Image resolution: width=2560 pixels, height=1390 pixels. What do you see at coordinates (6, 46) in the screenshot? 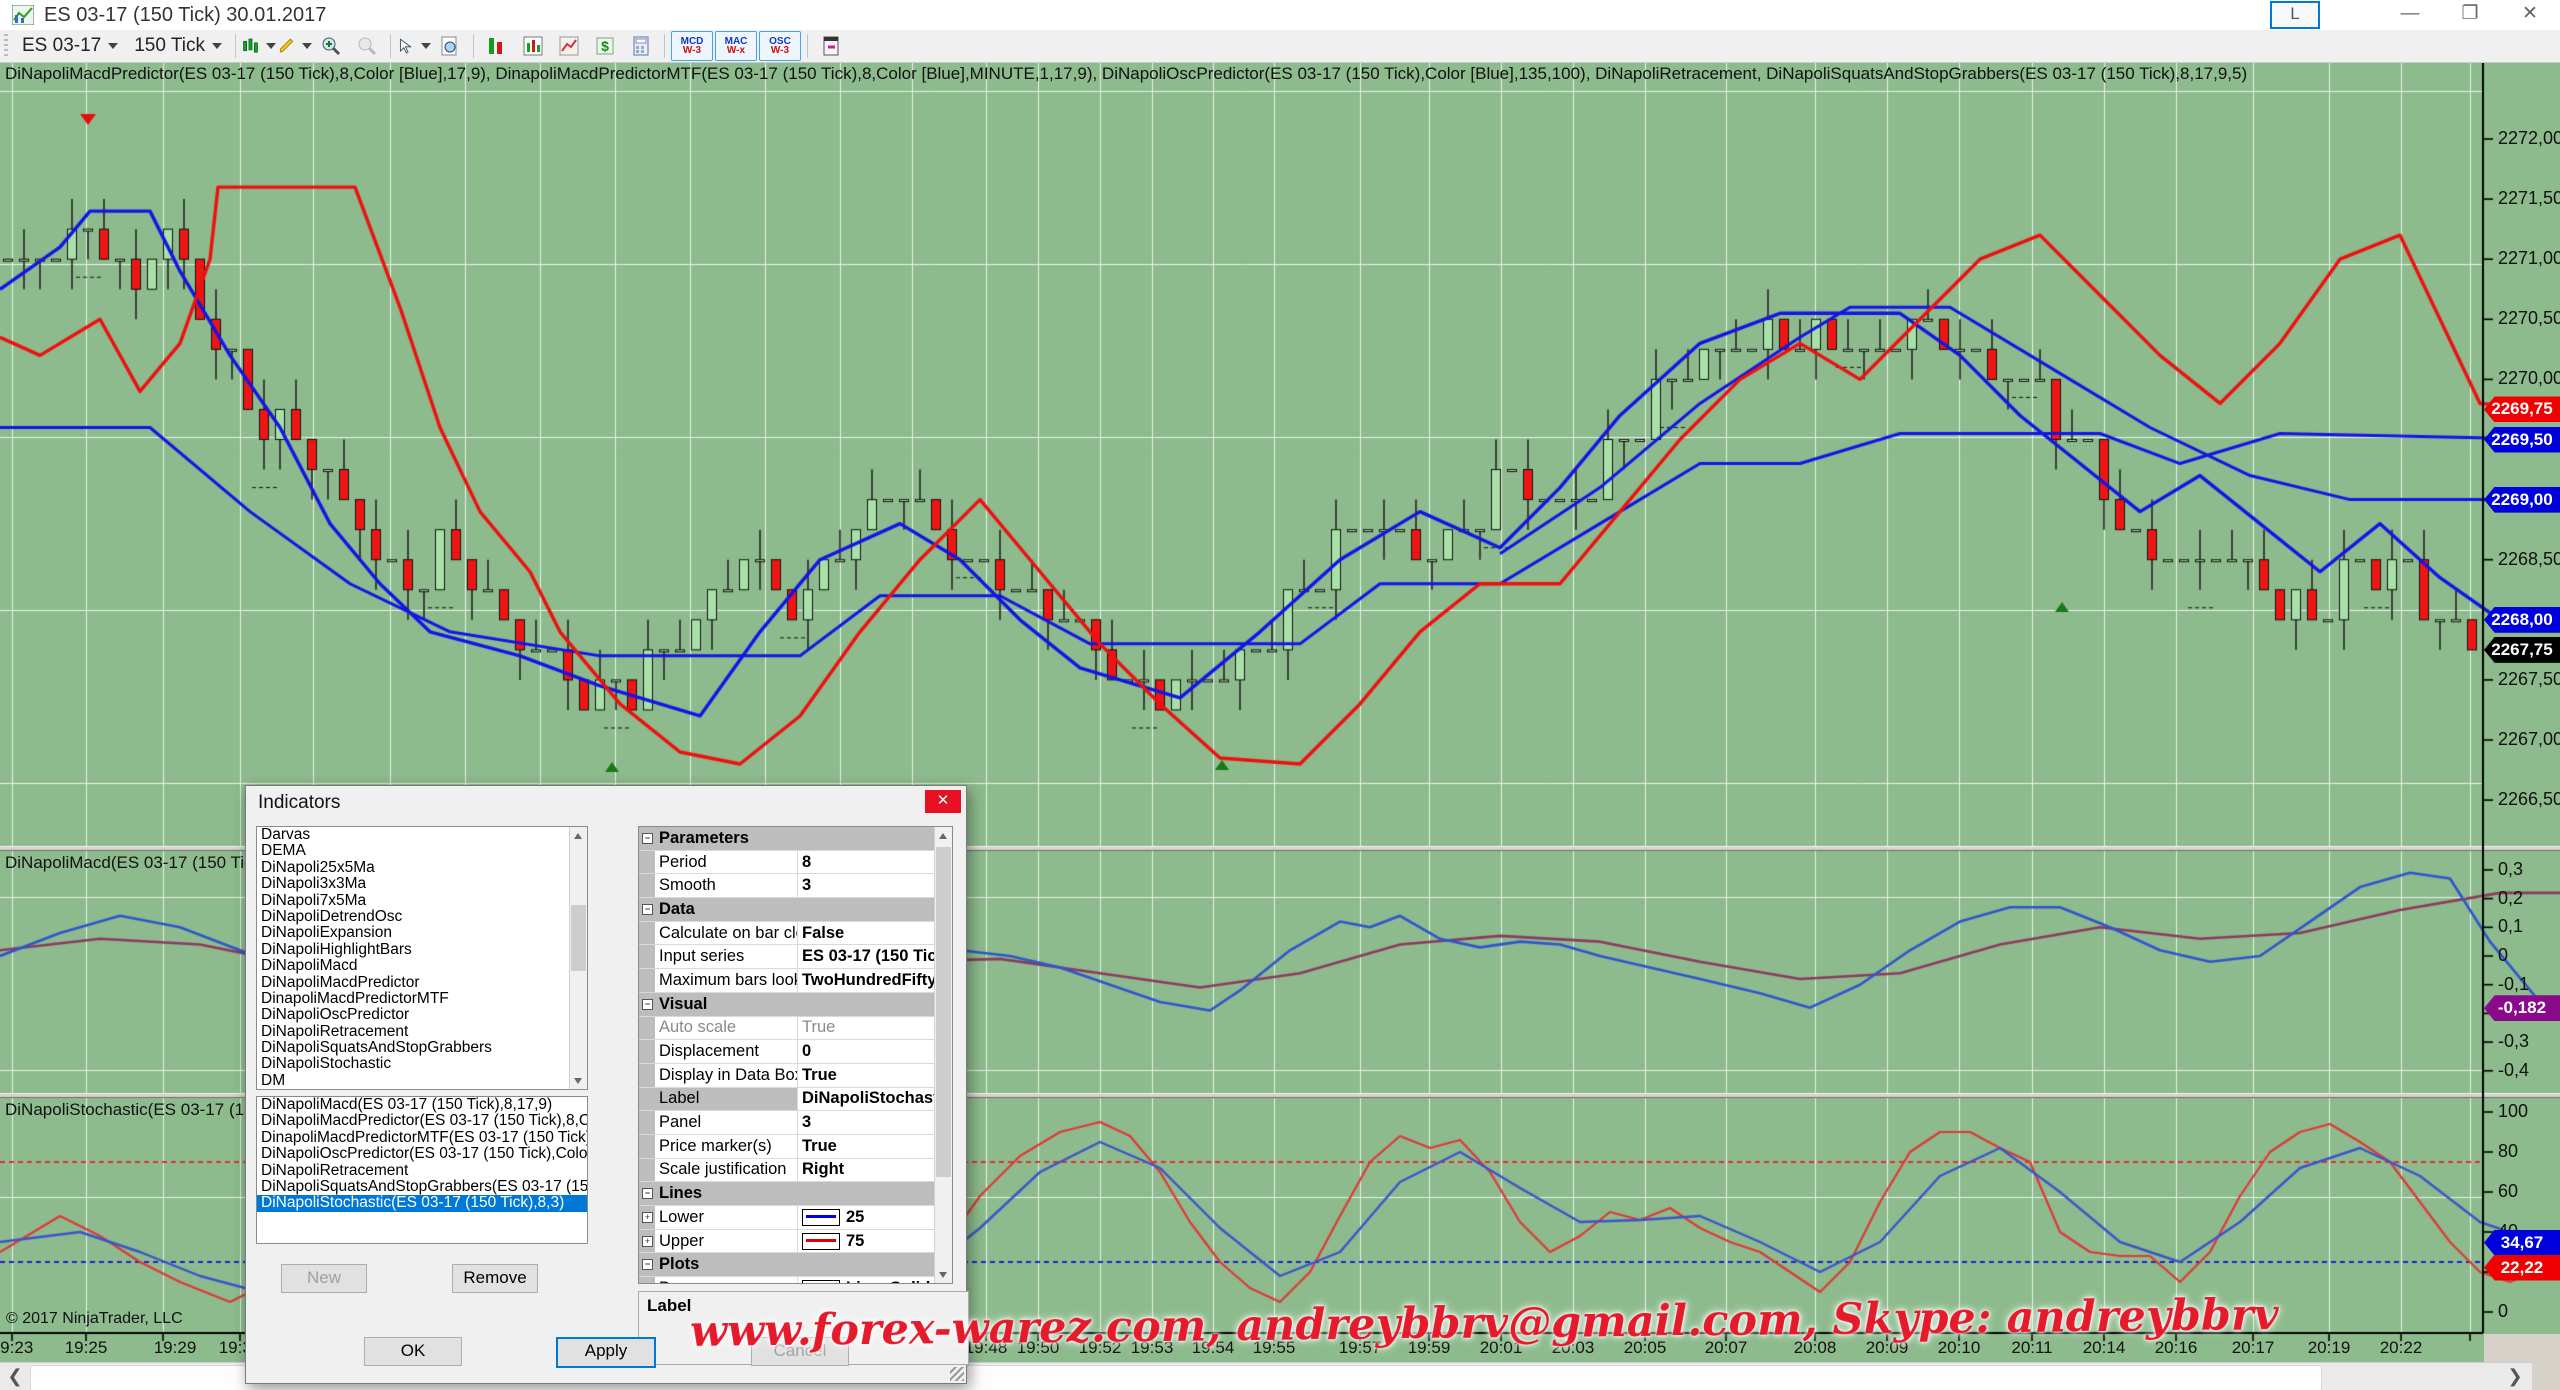
I see `toolbar-grip` at bounding box center [6, 46].